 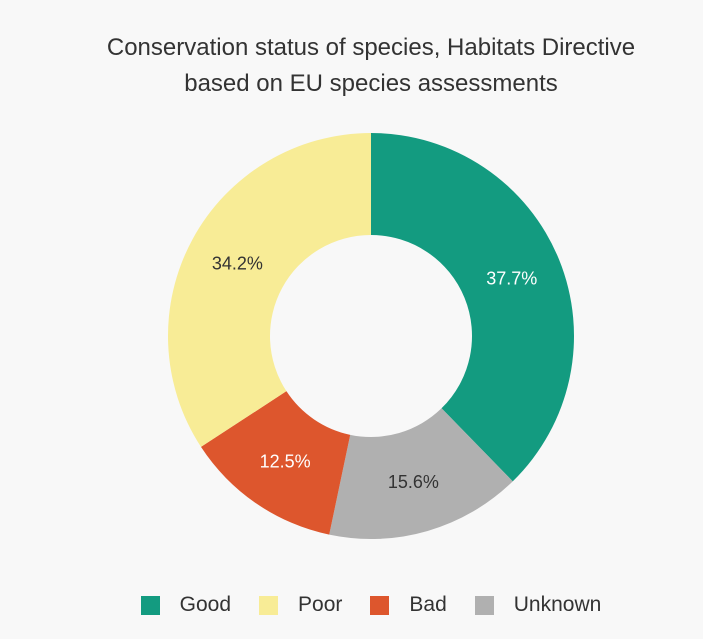 I want to click on legend-item-poor: Poor, so click(x=300, y=605).